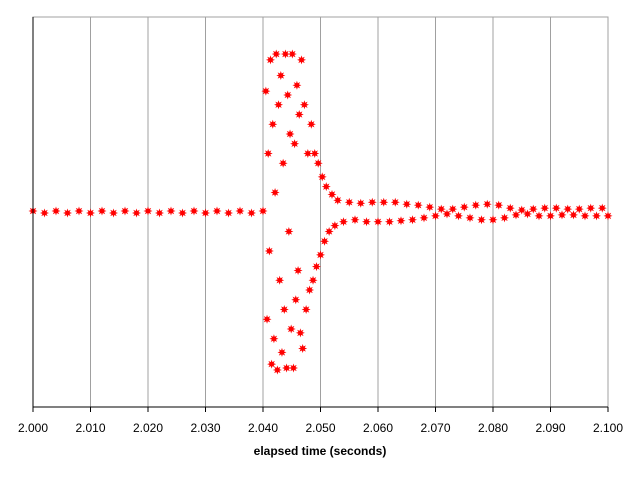 The height and width of the screenshot is (480, 640). Describe the element at coordinates (263, 428) in the screenshot. I see `x-tick-label: 2.040` at that location.